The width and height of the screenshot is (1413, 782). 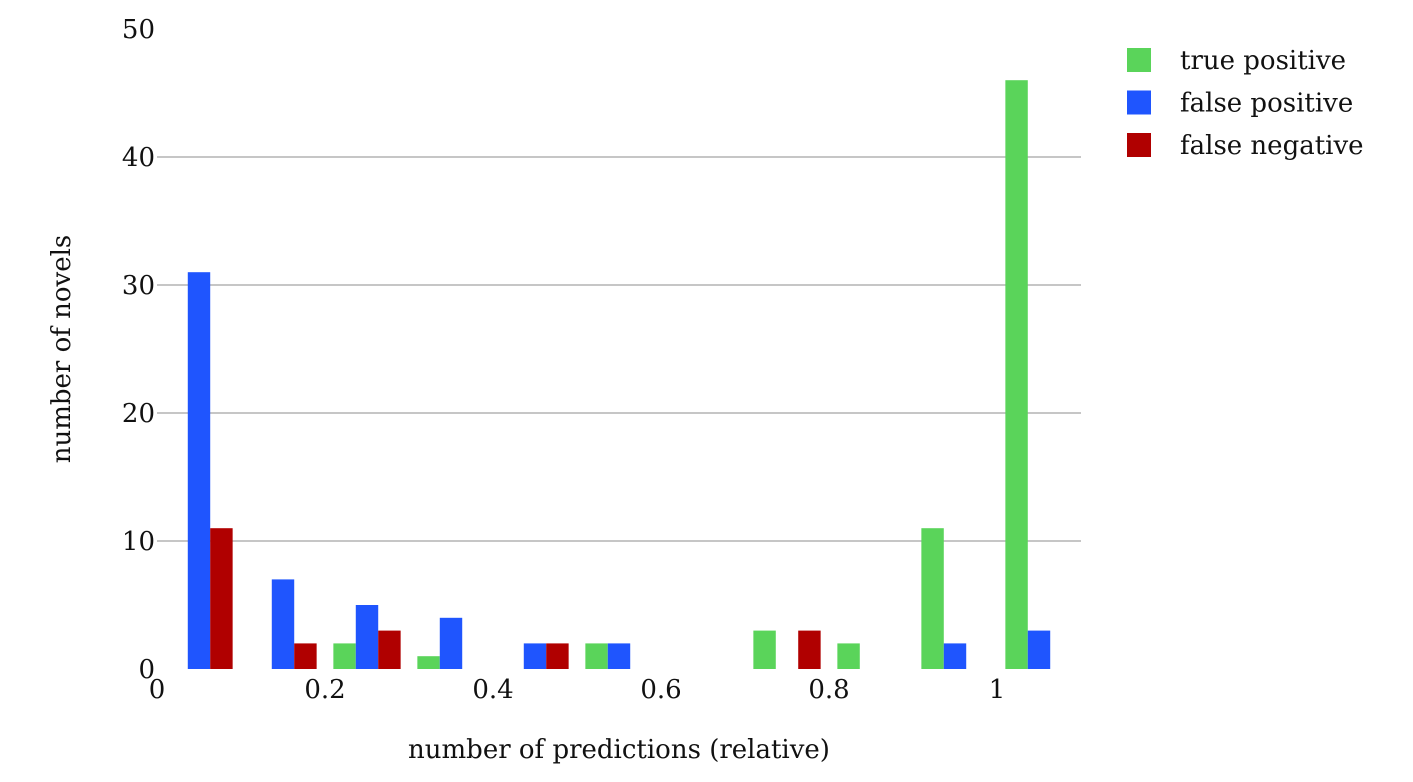 I want to click on legend-label: false negative, so click(x=1272, y=146).